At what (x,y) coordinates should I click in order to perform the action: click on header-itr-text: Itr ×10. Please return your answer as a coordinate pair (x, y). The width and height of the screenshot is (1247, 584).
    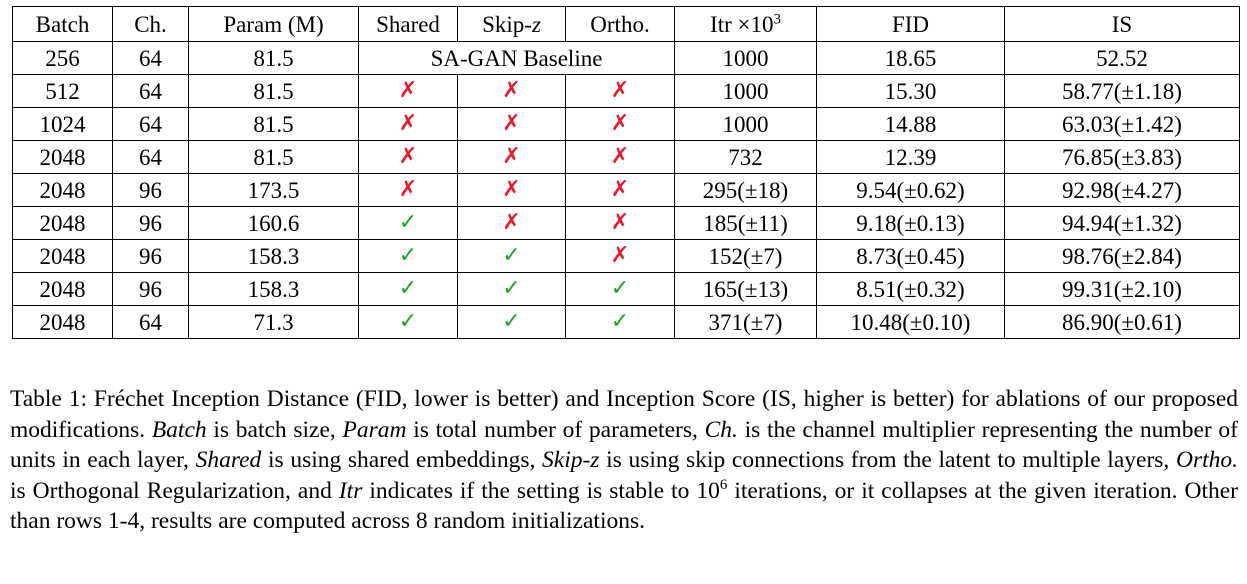
    Looking at the image, I should click on (742, 24).